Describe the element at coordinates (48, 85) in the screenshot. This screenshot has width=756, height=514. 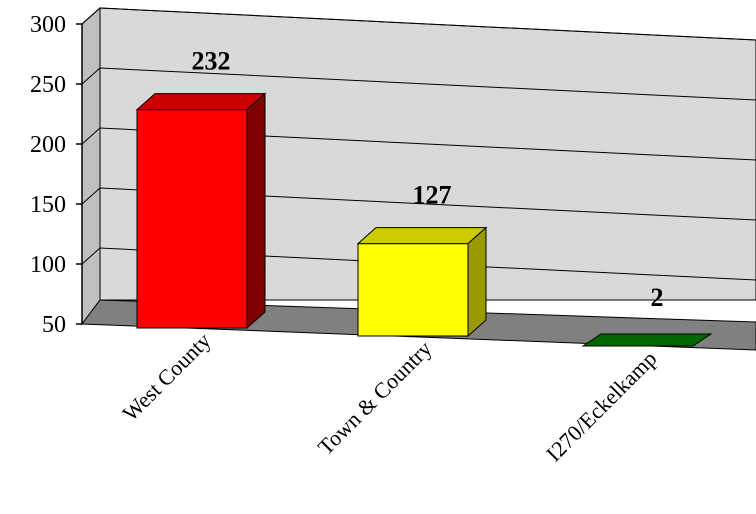
I see `y-tick-label: 250` at that location.